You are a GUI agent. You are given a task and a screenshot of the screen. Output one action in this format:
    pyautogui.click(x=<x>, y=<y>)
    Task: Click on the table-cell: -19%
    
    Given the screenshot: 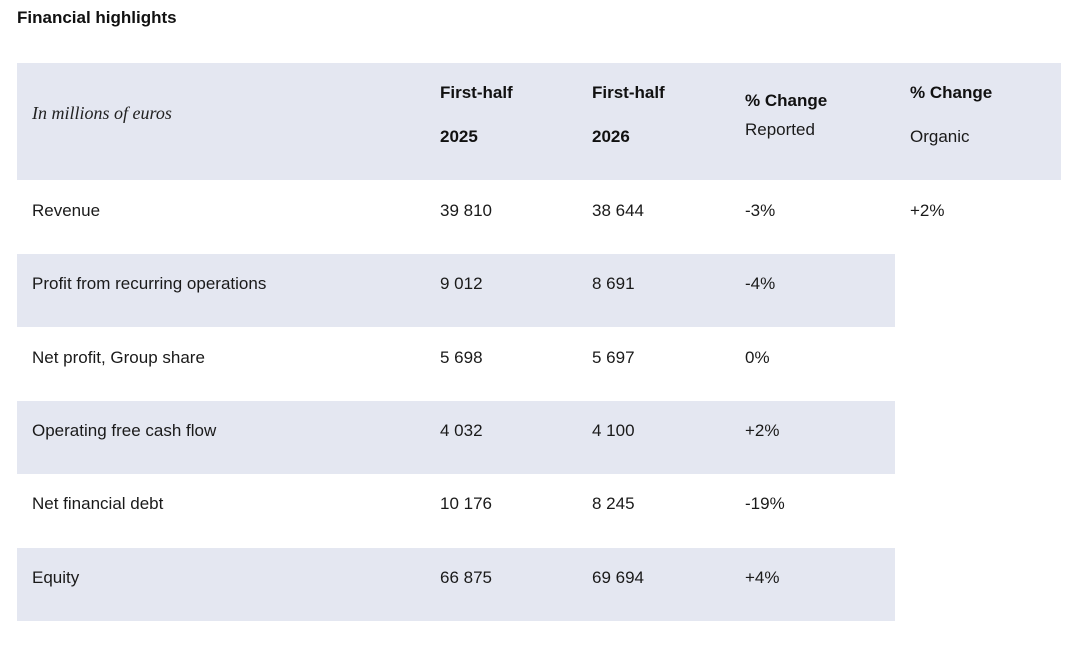 What is the action you would take?
    pyautogui.click(x=765, y=503)
    